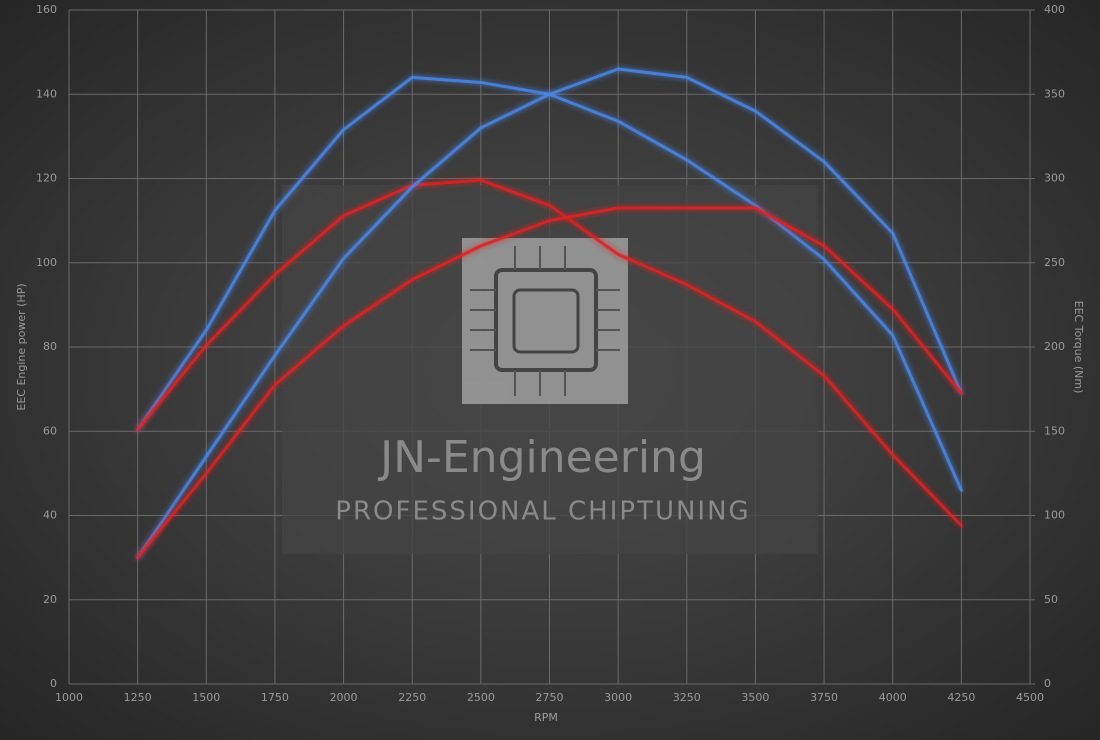 This screenshot has height=740, width=1100. I want to click on x-tick-label: 2500, so click(481, 697).